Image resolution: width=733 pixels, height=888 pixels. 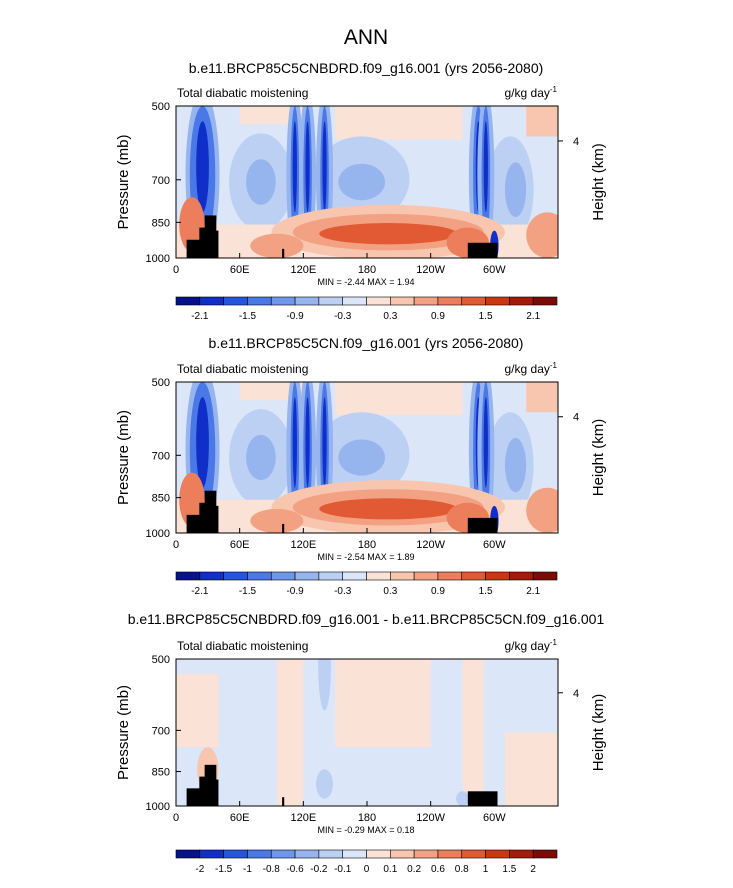 What do you see at coordinates (176, 270) in the screenshot?
I see `x-tick-label: 0` at bounding box center [176, 270].